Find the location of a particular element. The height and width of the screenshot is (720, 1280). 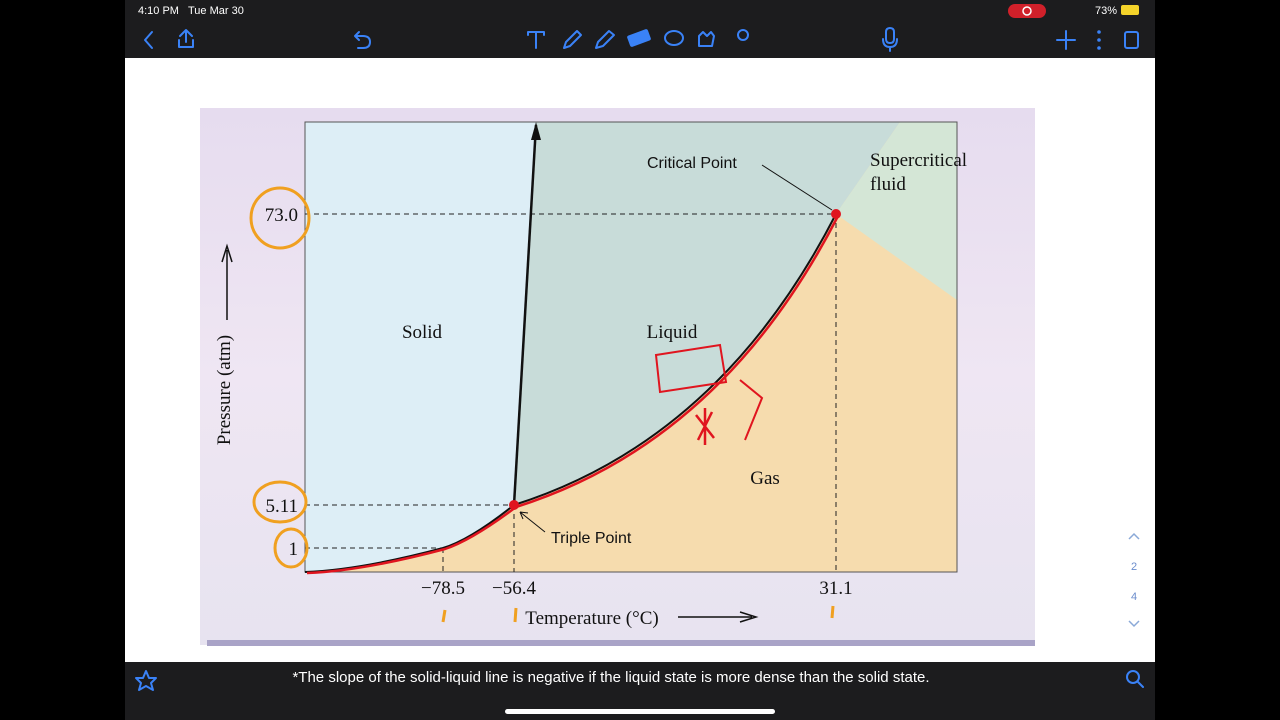

total-pages: 4 is located at coordinates (1134, 597).